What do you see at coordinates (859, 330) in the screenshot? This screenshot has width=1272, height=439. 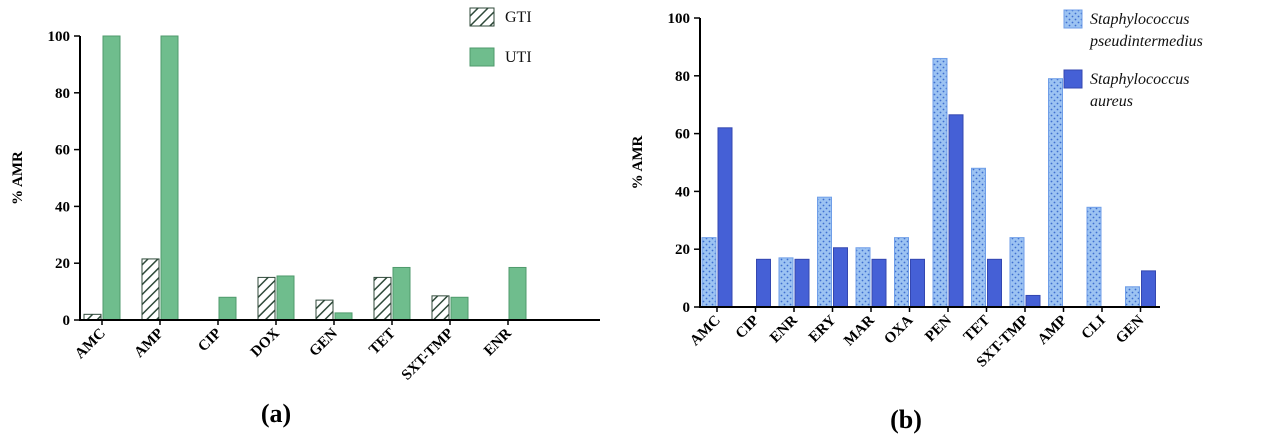 I see `x-tick-label: MAR` at bounding box center [859, 330].